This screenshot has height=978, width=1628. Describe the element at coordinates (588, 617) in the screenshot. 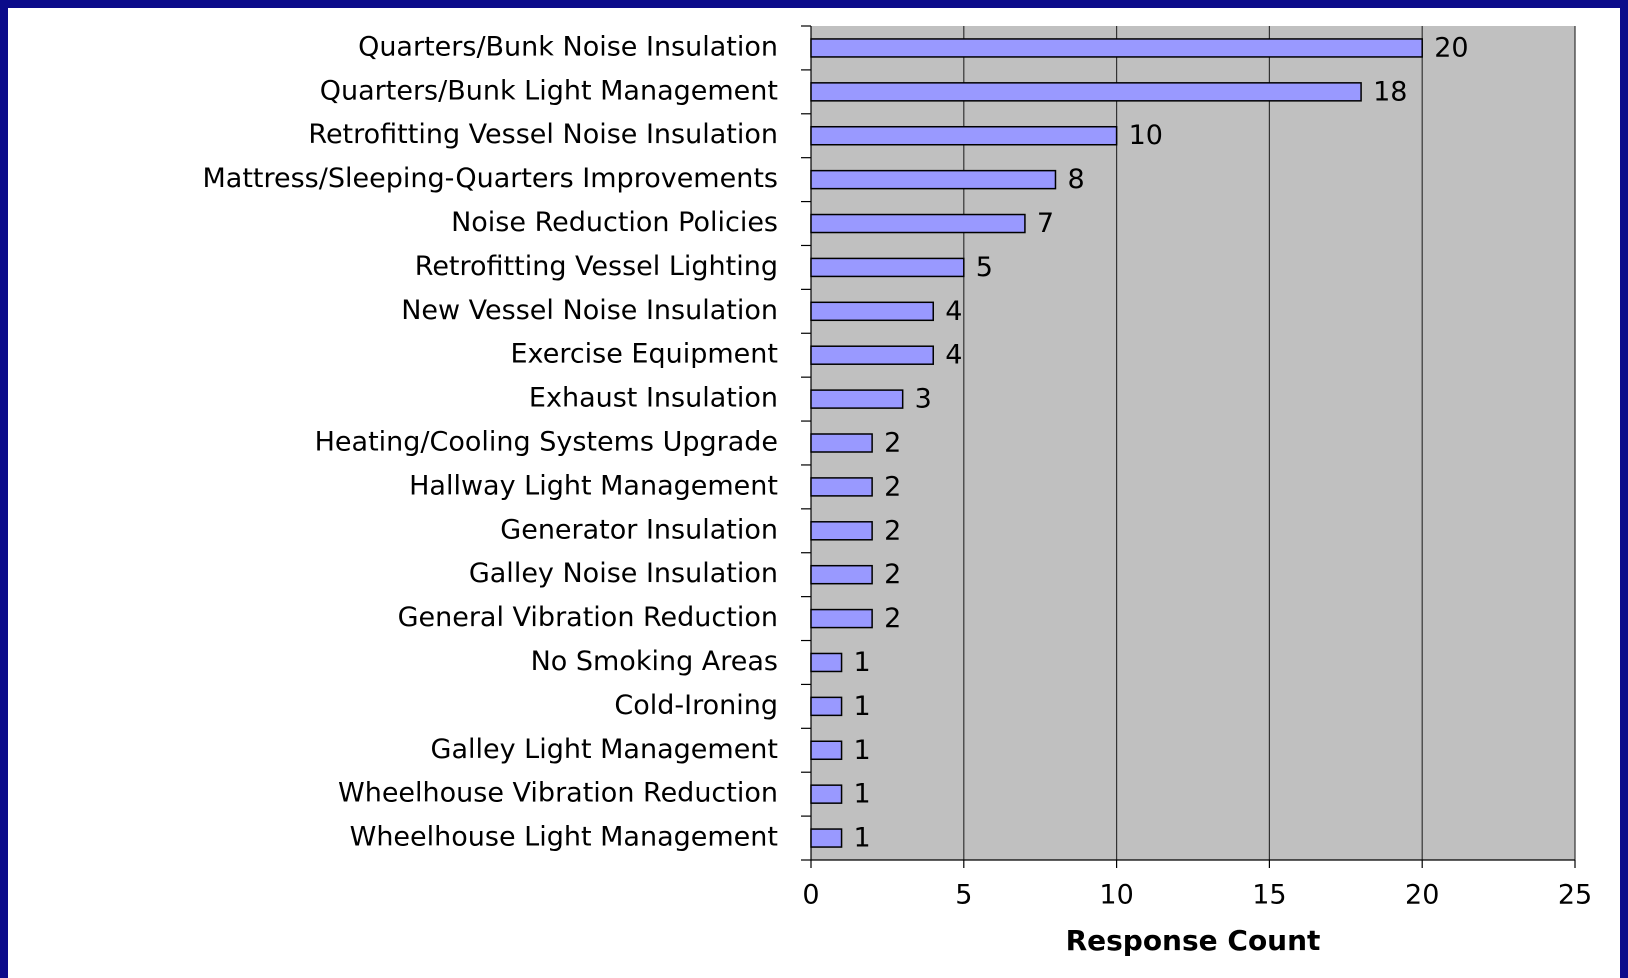

I see `y-tick-label: General Vibration Reduction` at that location.